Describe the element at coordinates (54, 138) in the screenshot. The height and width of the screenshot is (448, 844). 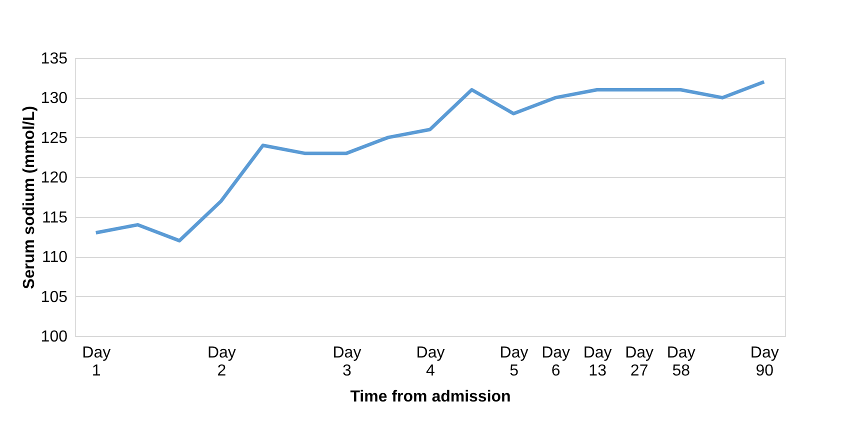
I see `y-tick-label: 125` at that location.